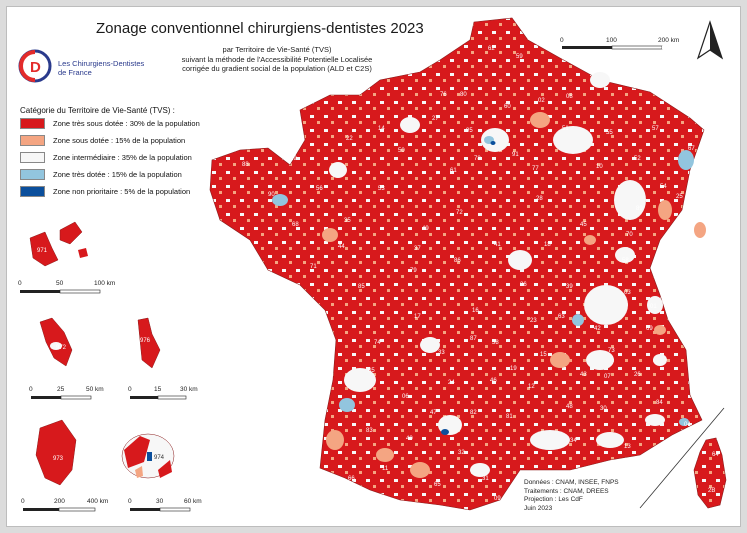 This screenshot has height=533, width=747. I want to click on dept-code-35: 35, so click(347, 221).